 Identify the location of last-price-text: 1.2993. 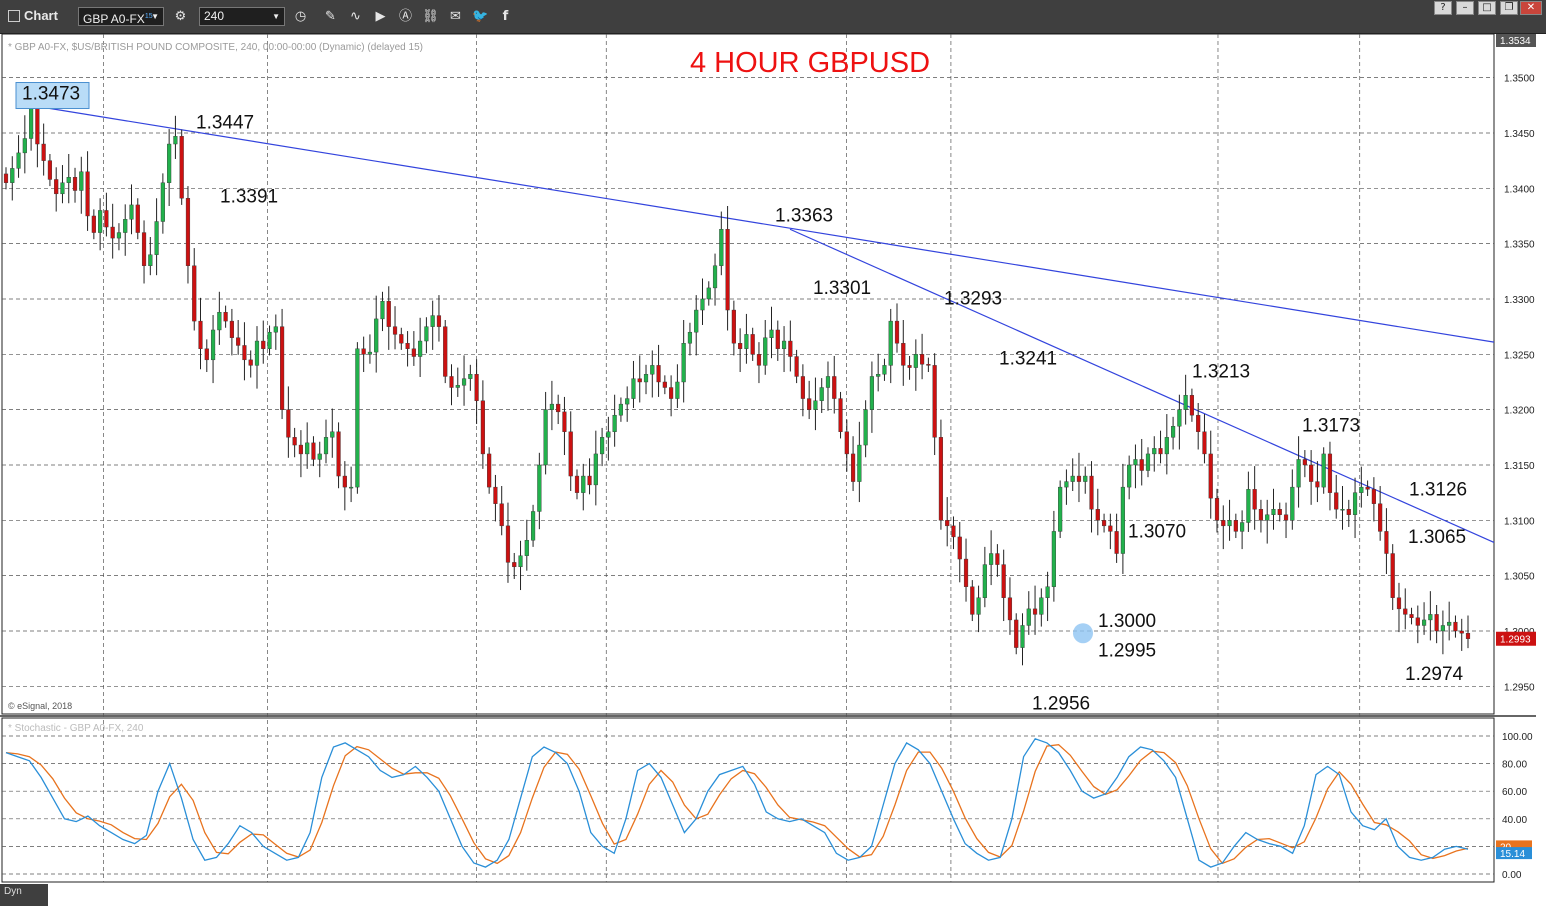
(1515, 640).